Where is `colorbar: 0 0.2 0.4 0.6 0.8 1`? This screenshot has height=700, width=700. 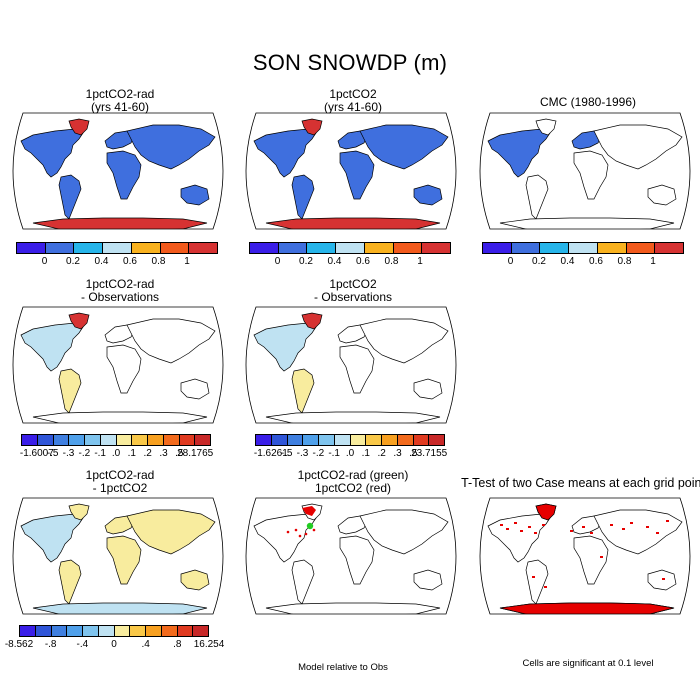
colorbar: 0 0.2 0.4 0.6 0.8 1 is located at coordinates (583, 255).